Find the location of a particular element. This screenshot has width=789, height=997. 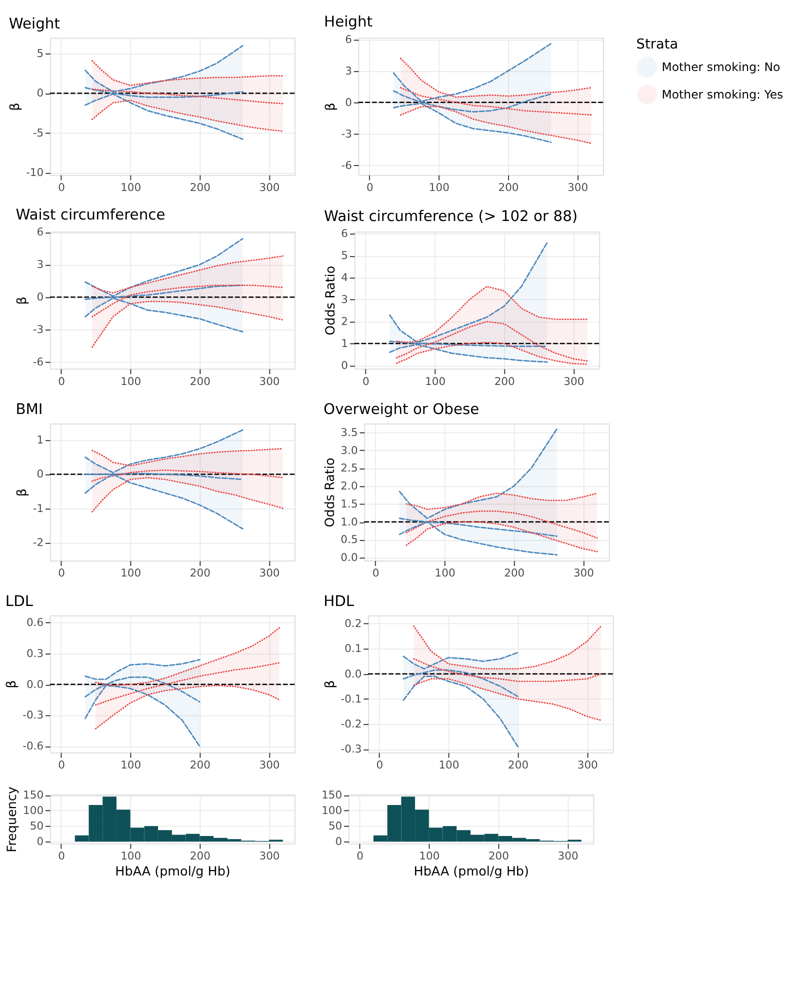

y-tick-label: -6 is located at coordinates (346, 165).